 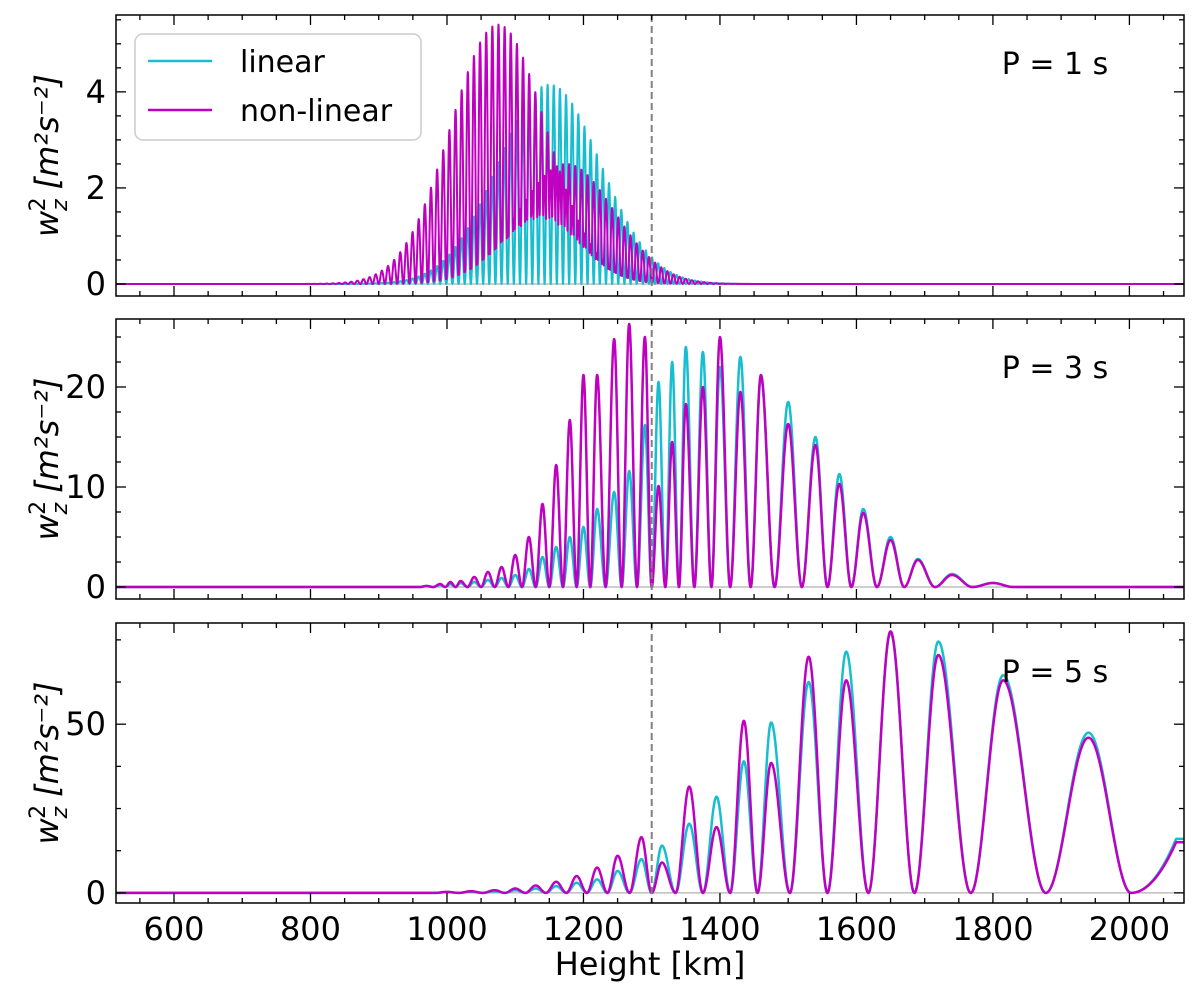 What do you see at coordinates (96, 188) in the screenshot?
I see `y-tick-label: 2` at bounding box center [96, 188].